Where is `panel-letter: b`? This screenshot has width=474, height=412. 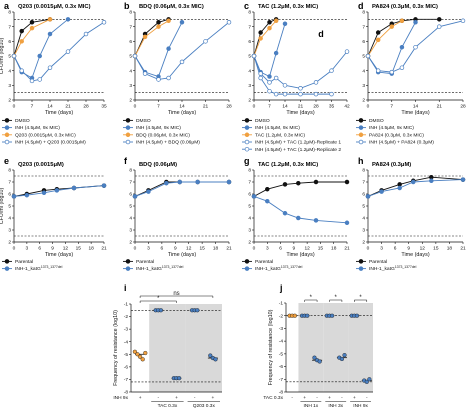
panel-letter: b is located at coordinates (127, 6).